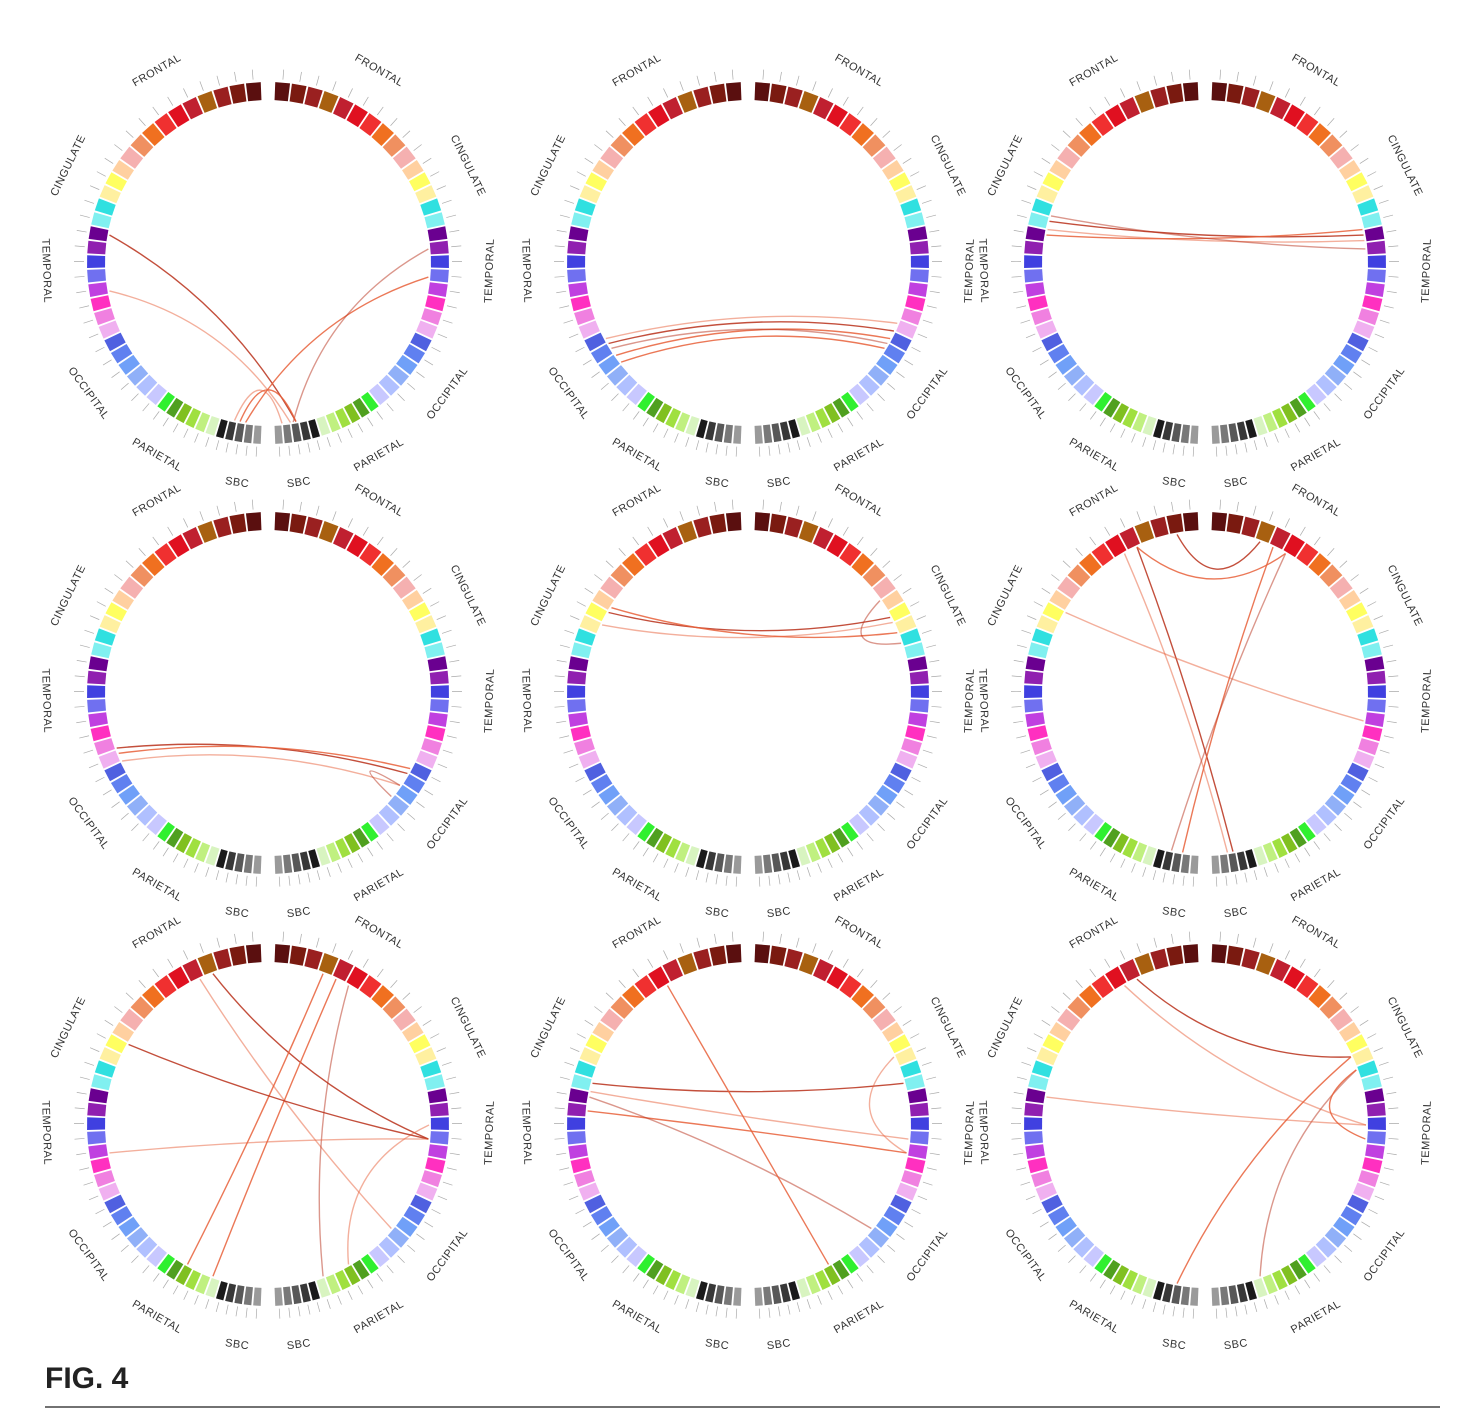 The image size is (1479, 1417). Describe the element at coordinates (1385, 823) in the screenshot. I see `region-label: OCCIPITAL` at that location.